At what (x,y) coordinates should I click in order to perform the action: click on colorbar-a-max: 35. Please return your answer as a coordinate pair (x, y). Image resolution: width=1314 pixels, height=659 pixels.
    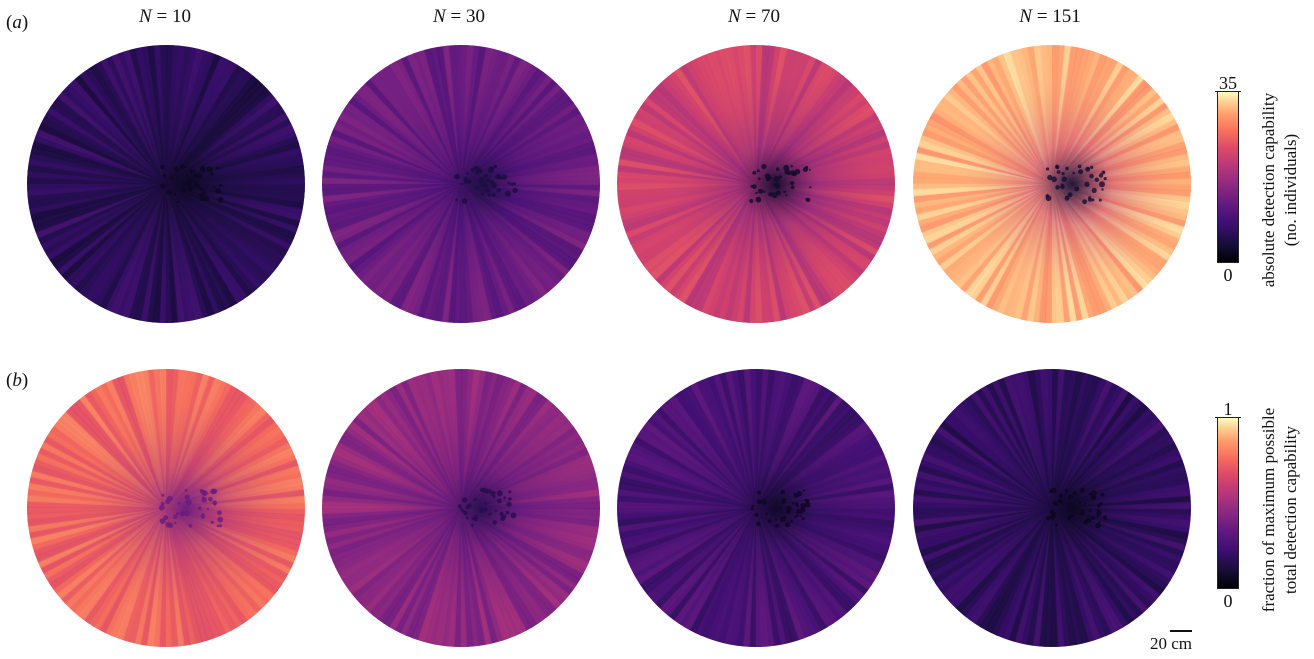
    Looking at the image, I should click on (1228, 83).